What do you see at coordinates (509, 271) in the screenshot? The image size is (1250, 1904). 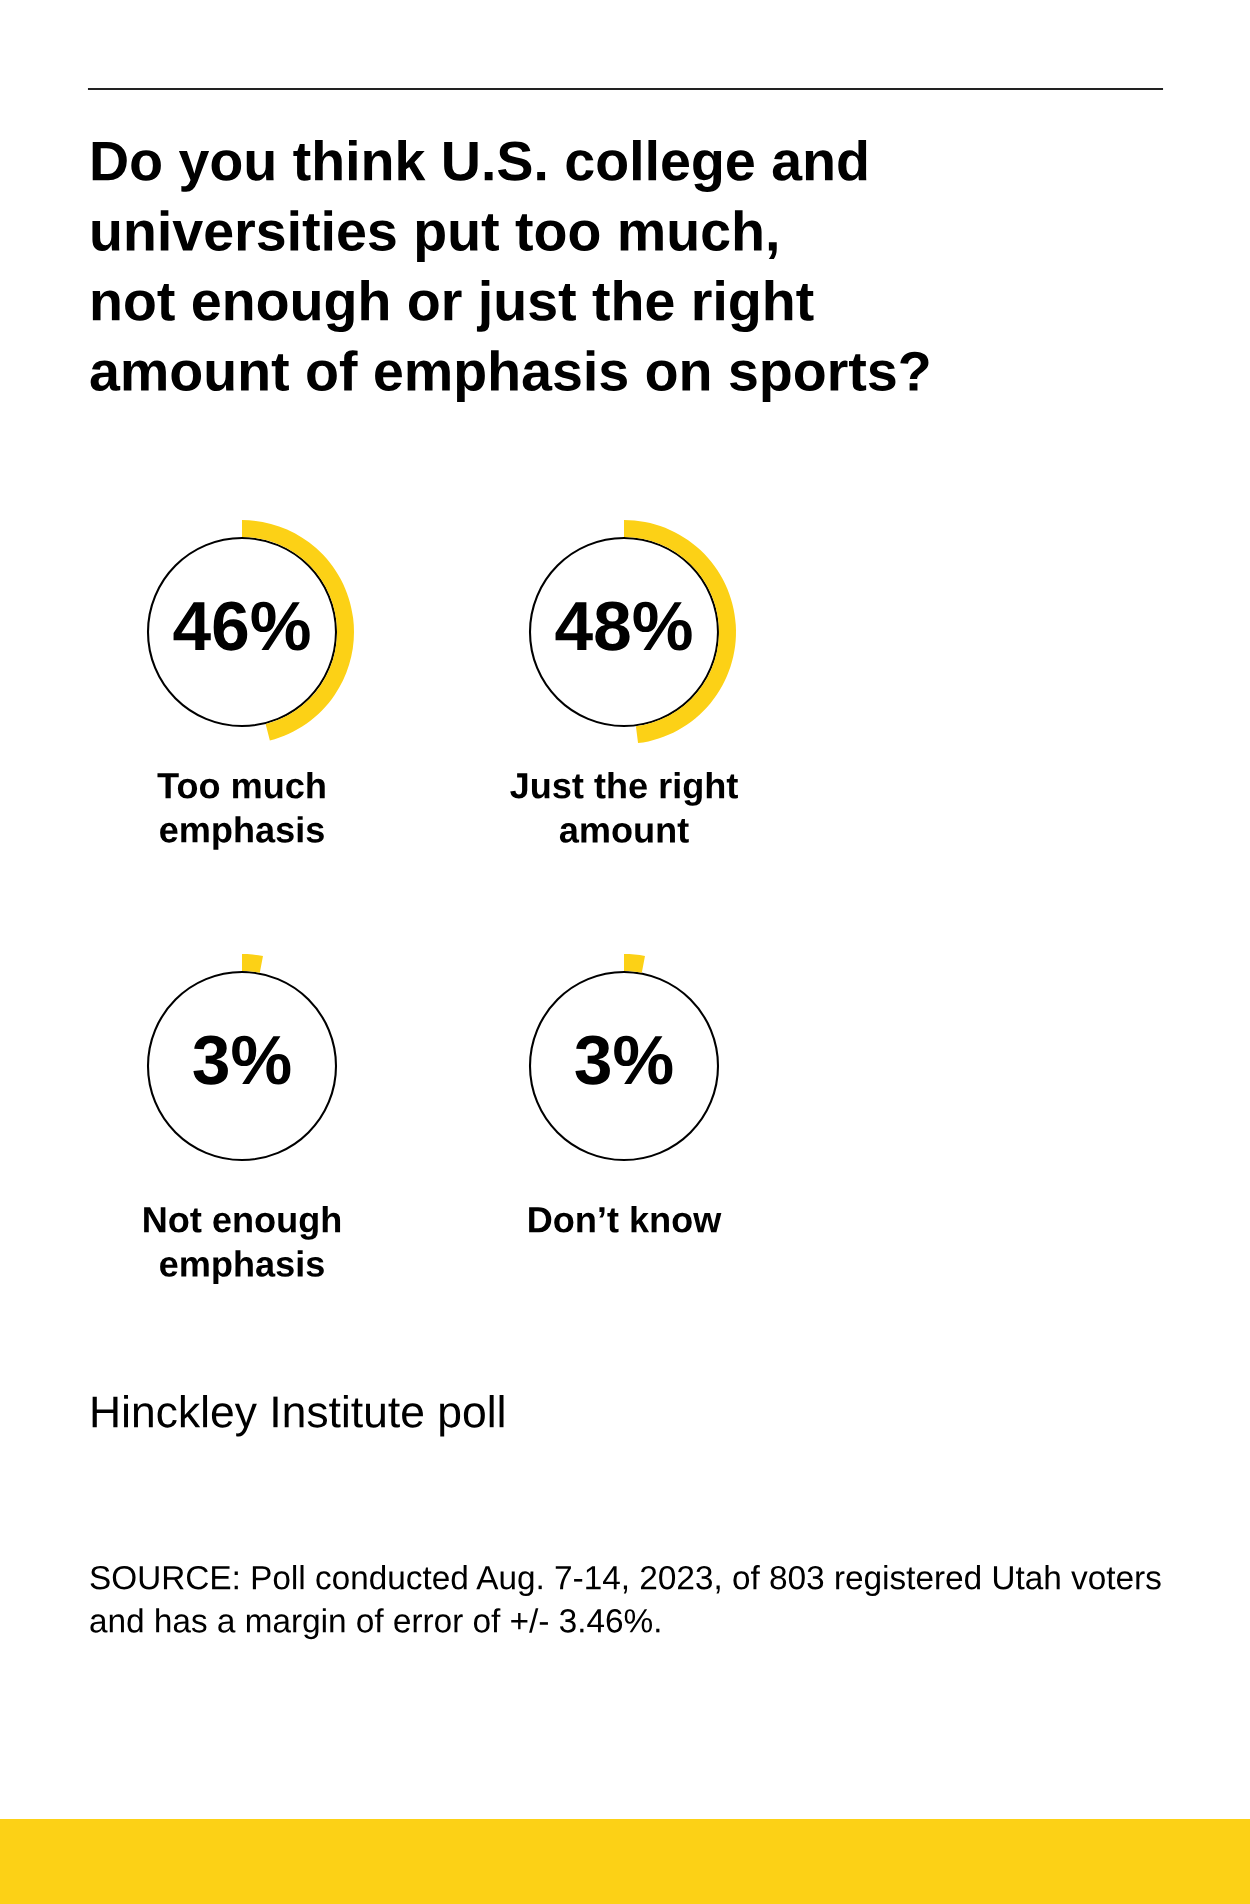 I see `text: Do you think U.S. college and universities put too much, not enough or just the right amount of emphasis on sports?` at bounding box center [509, 271].